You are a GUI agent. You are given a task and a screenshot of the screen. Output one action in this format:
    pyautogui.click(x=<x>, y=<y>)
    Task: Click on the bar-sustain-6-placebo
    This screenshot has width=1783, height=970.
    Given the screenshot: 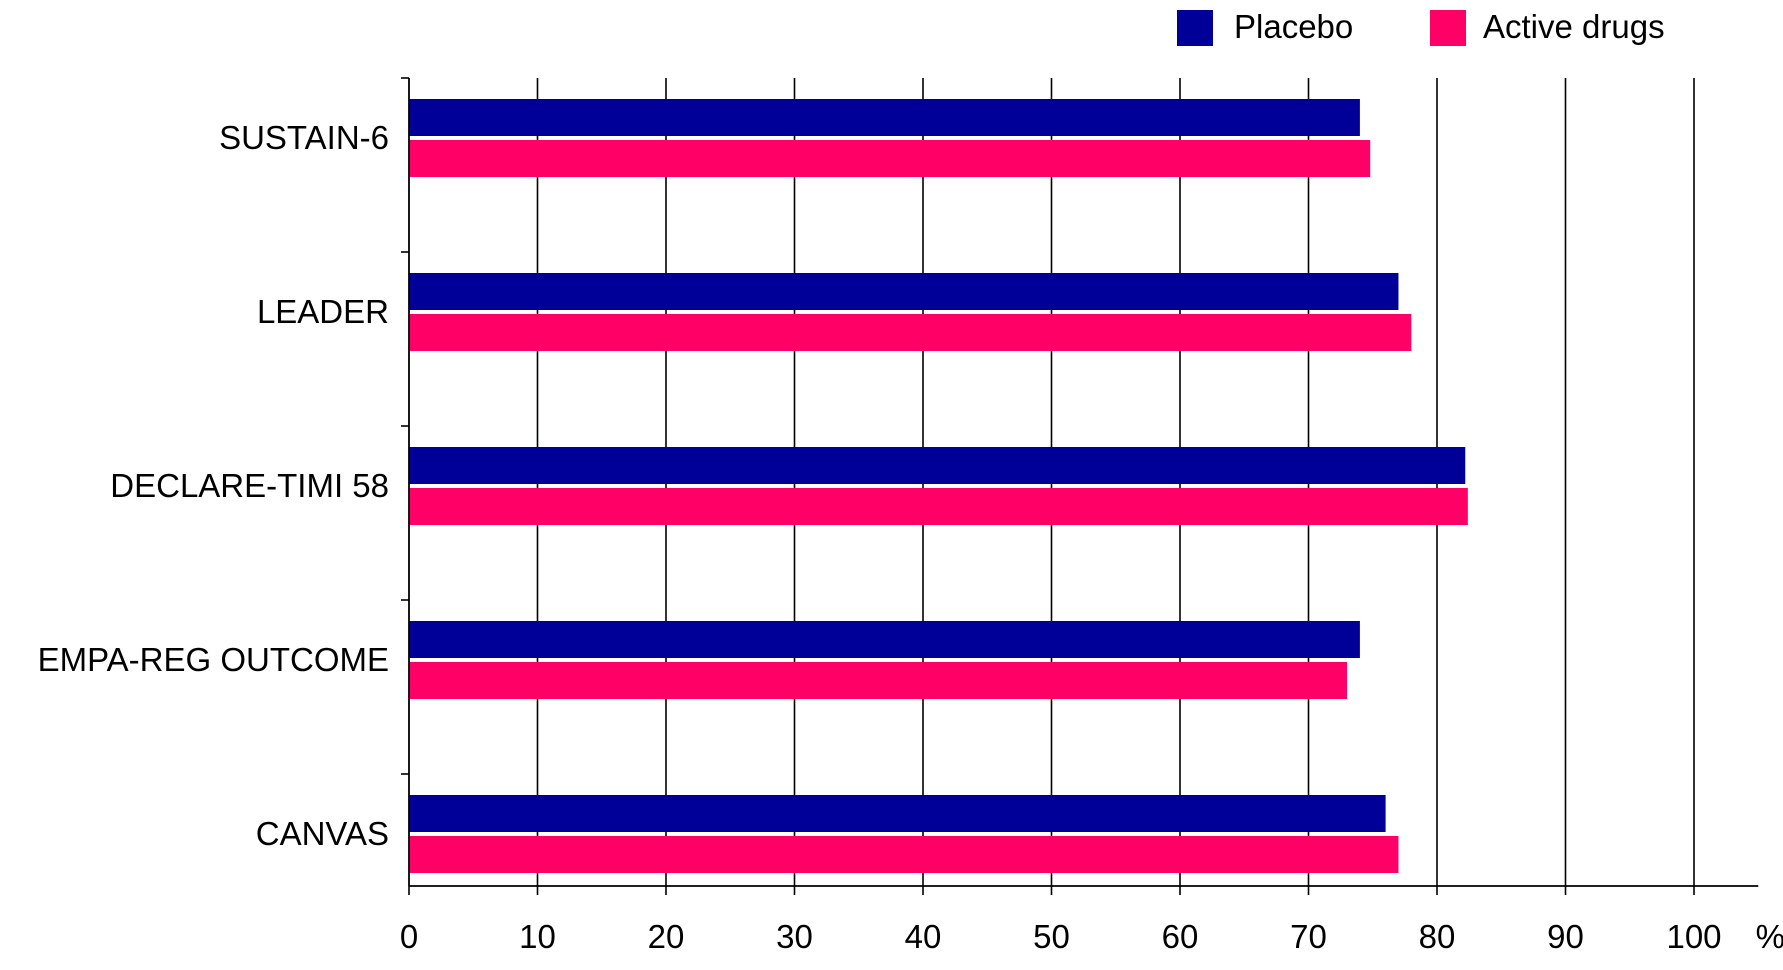 What is the action you would take?
    pyautogui.click(x=884, y=117)
    